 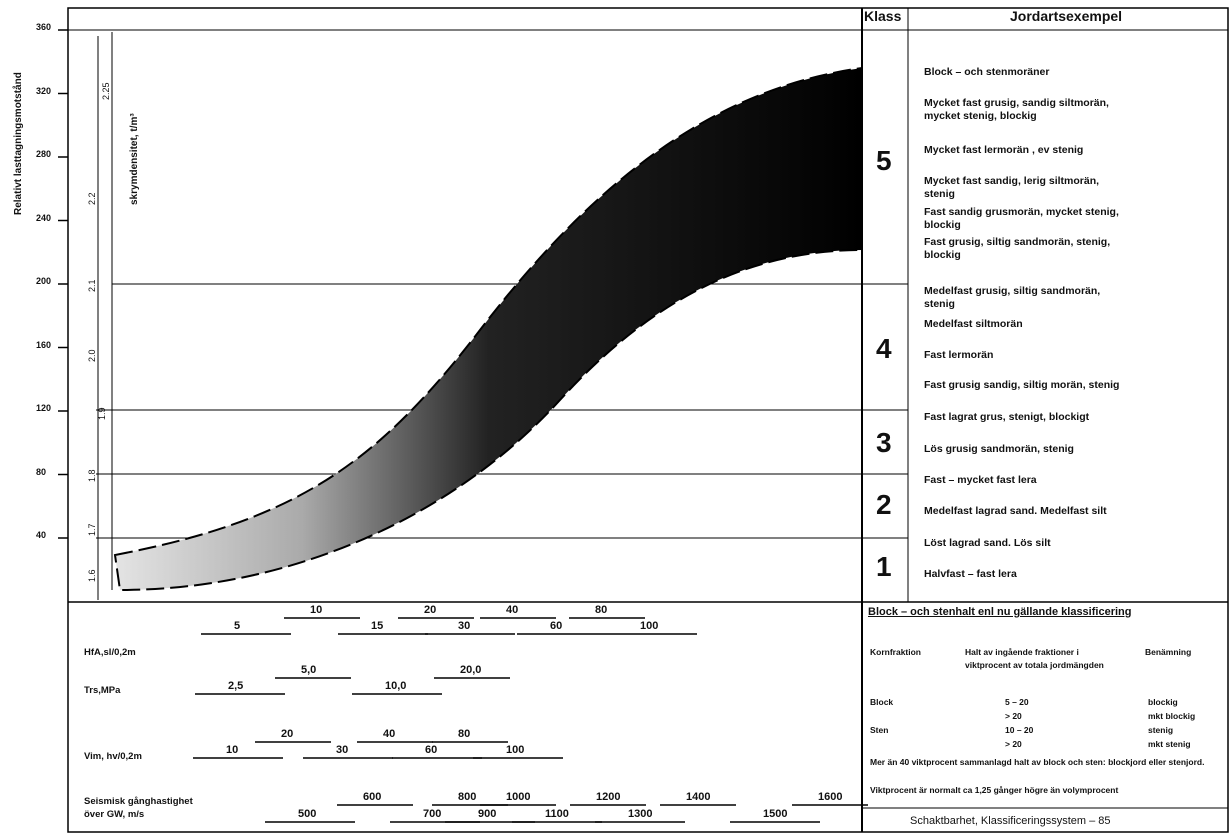 I want to click on table-cell: mkt blockig, so click(x=1172, y=716).